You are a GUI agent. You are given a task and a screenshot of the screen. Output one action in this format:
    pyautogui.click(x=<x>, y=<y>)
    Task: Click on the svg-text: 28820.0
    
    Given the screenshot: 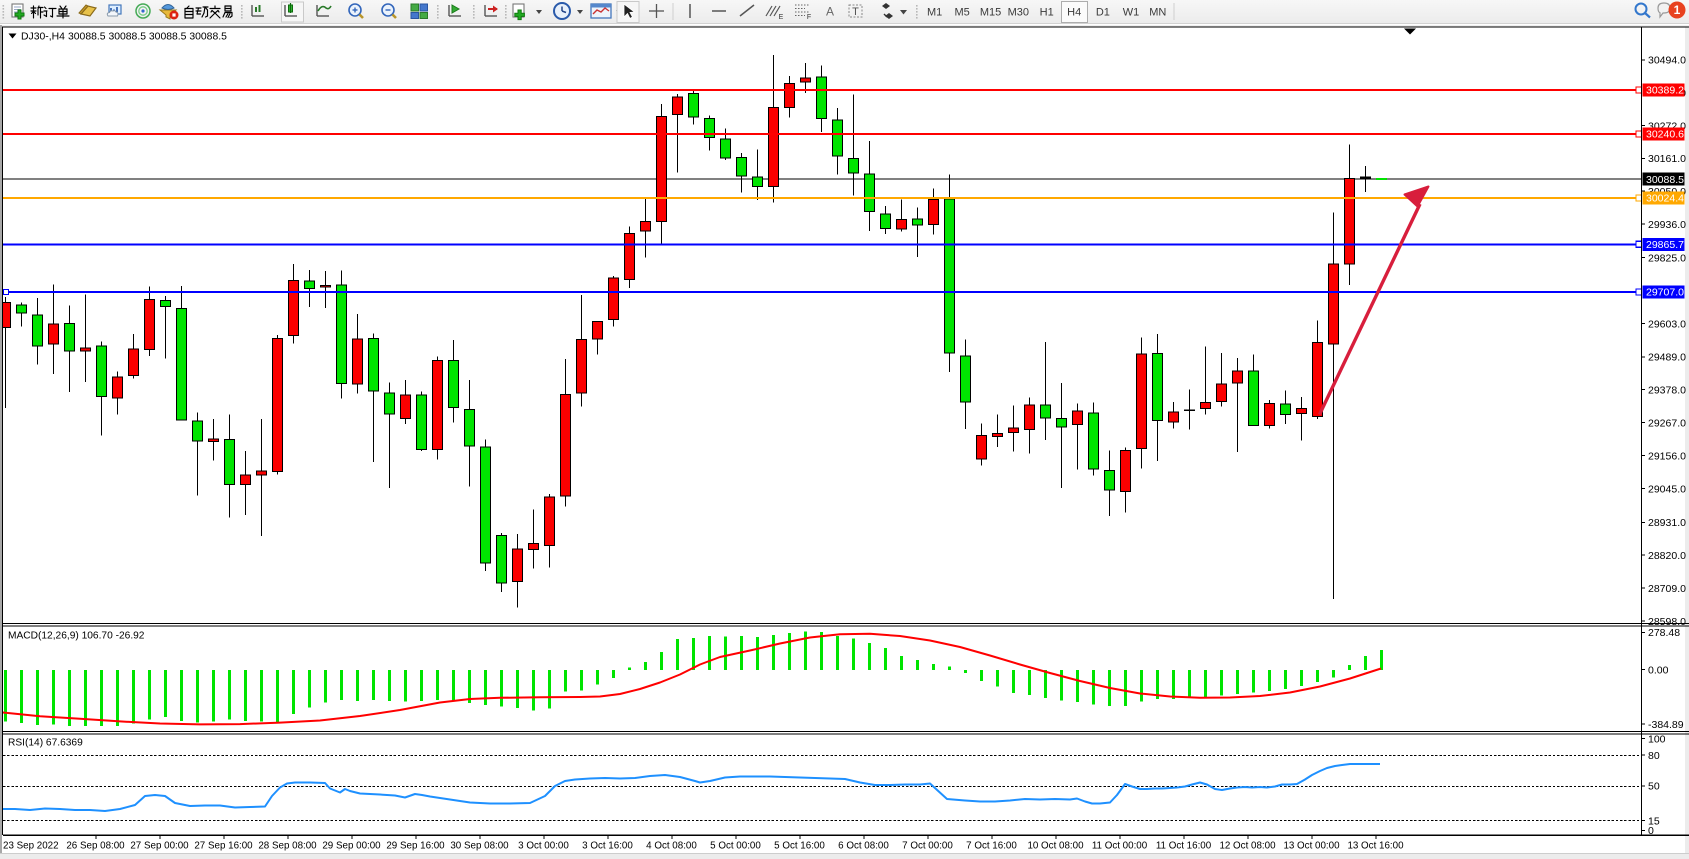 What is the action you would take?
    pyautogui.click(x=1667, y=556)
    